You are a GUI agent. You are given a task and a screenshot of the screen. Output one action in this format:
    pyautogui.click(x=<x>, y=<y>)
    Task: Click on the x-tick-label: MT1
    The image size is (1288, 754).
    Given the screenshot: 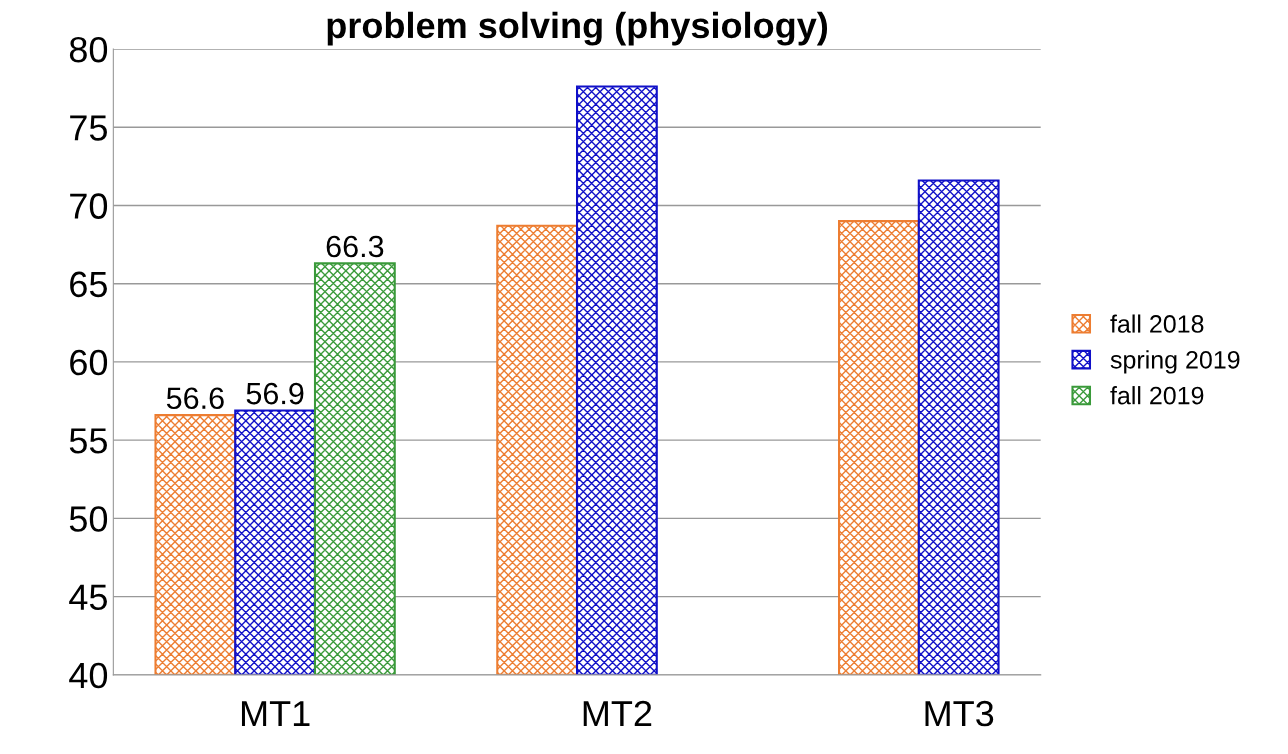 What is the action you would take?
    pyautogui.click(x=275, y=713)
    